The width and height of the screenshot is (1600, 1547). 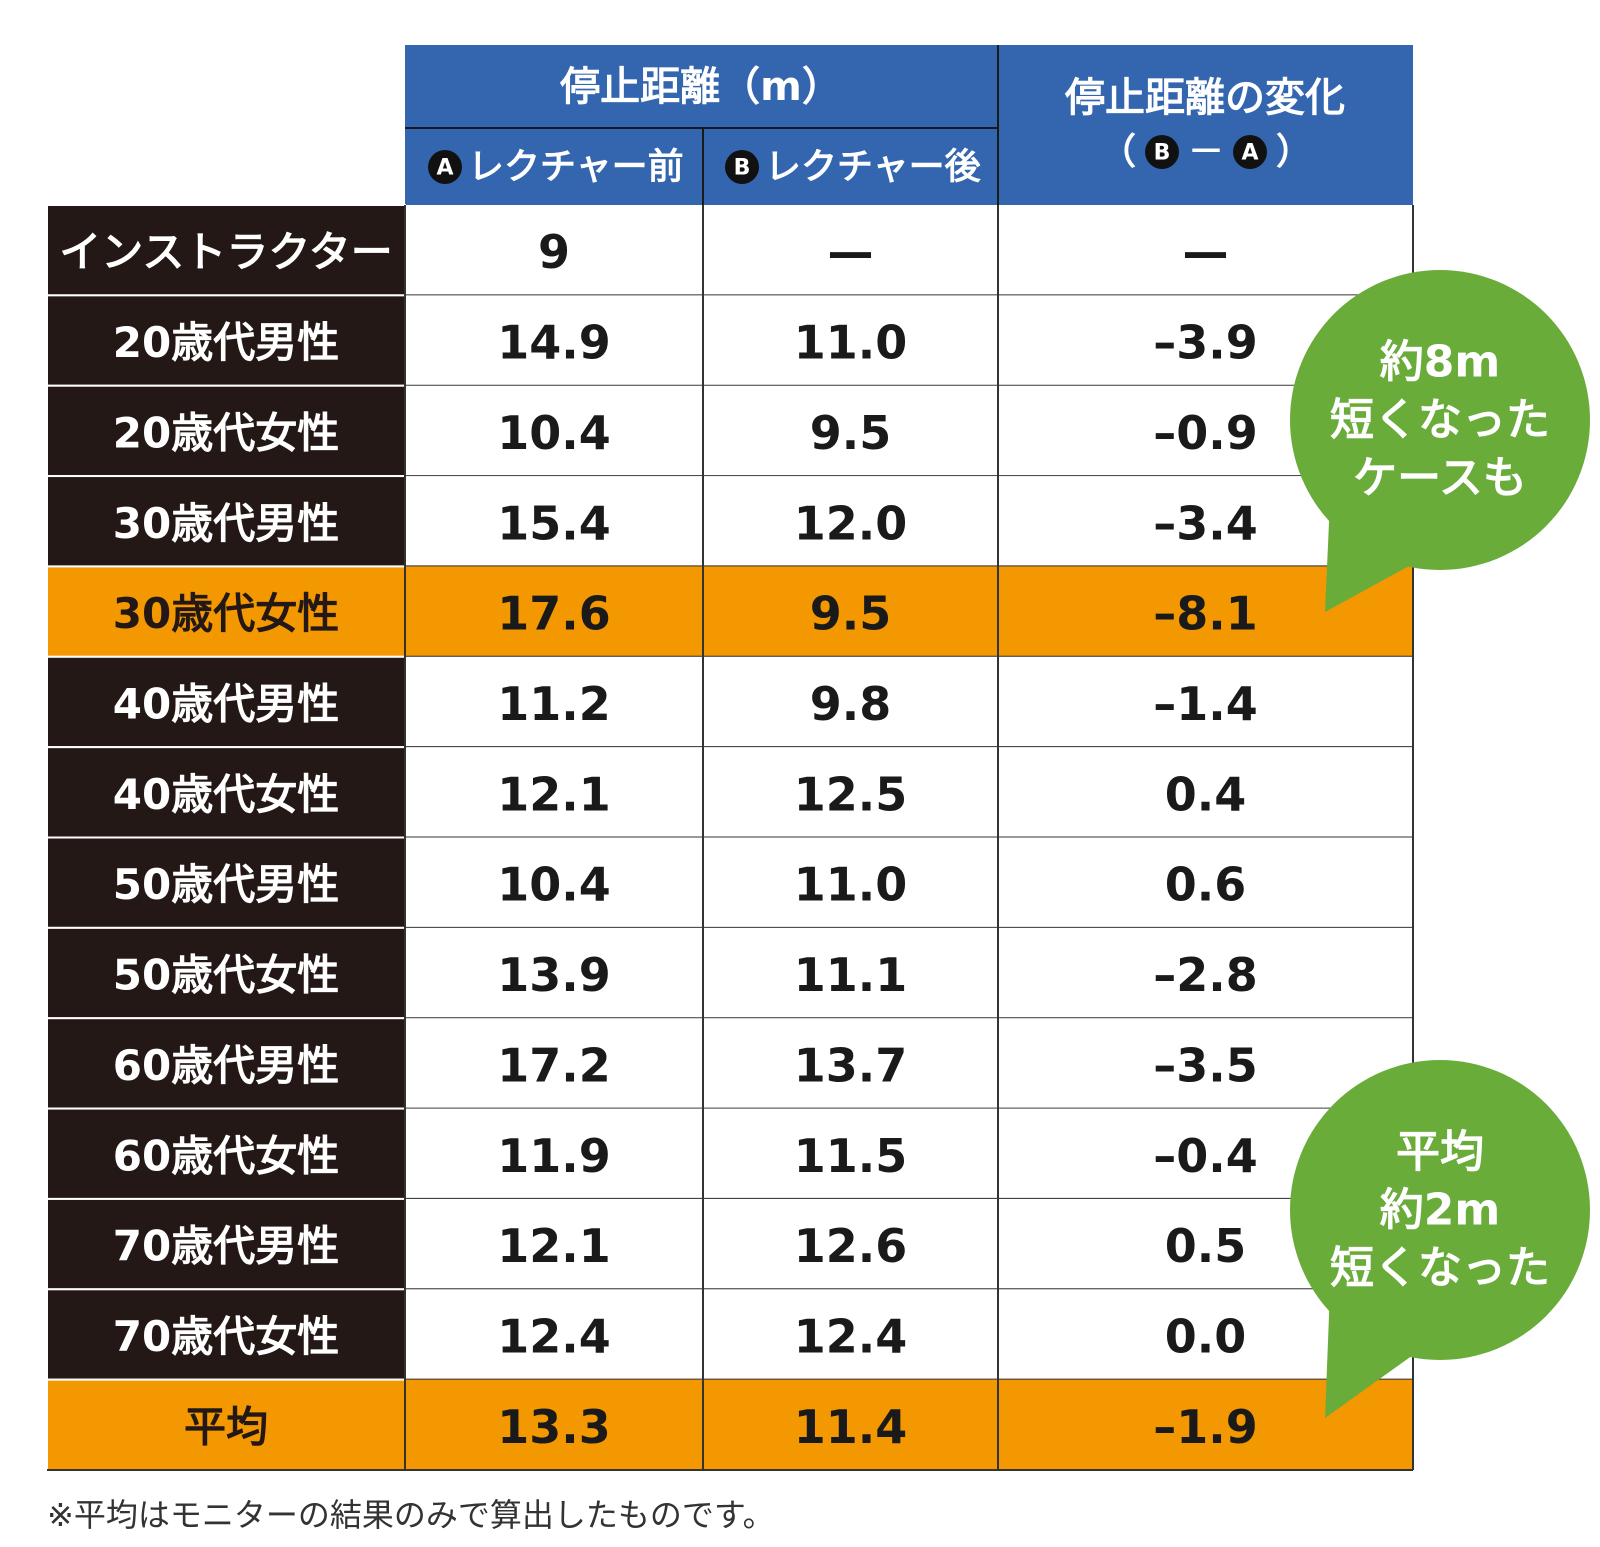 I want to click on header-group: 停止距離（m）, so click(x=700, y=87).